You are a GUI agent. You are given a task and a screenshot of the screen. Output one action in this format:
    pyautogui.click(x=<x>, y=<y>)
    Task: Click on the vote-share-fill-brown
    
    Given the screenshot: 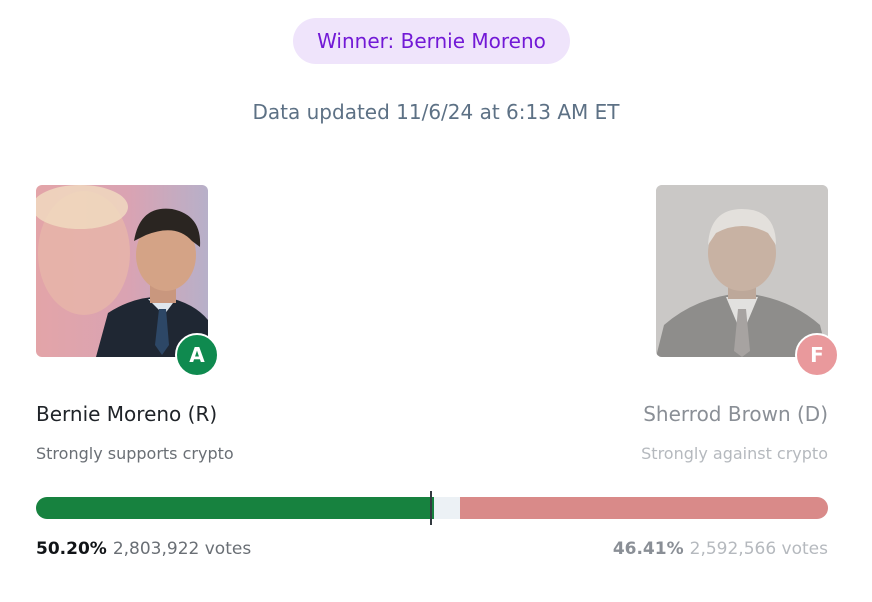 What is the action you would take?
    pyautogui.click(x=644, y=508)
    